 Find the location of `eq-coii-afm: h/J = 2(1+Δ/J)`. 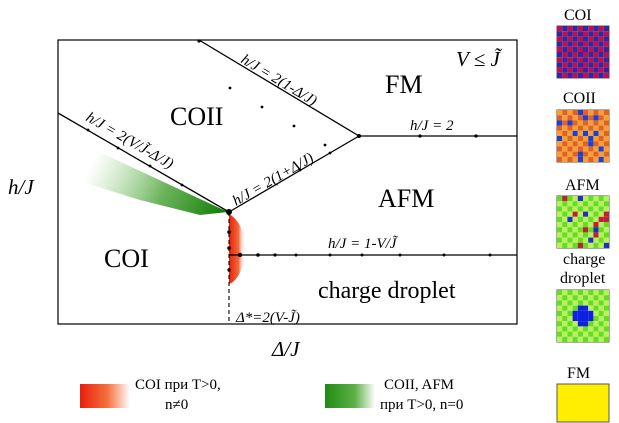

eq-coii-afm: h/J = 2(1+Δ/J) is located at coordinates (273, 179).